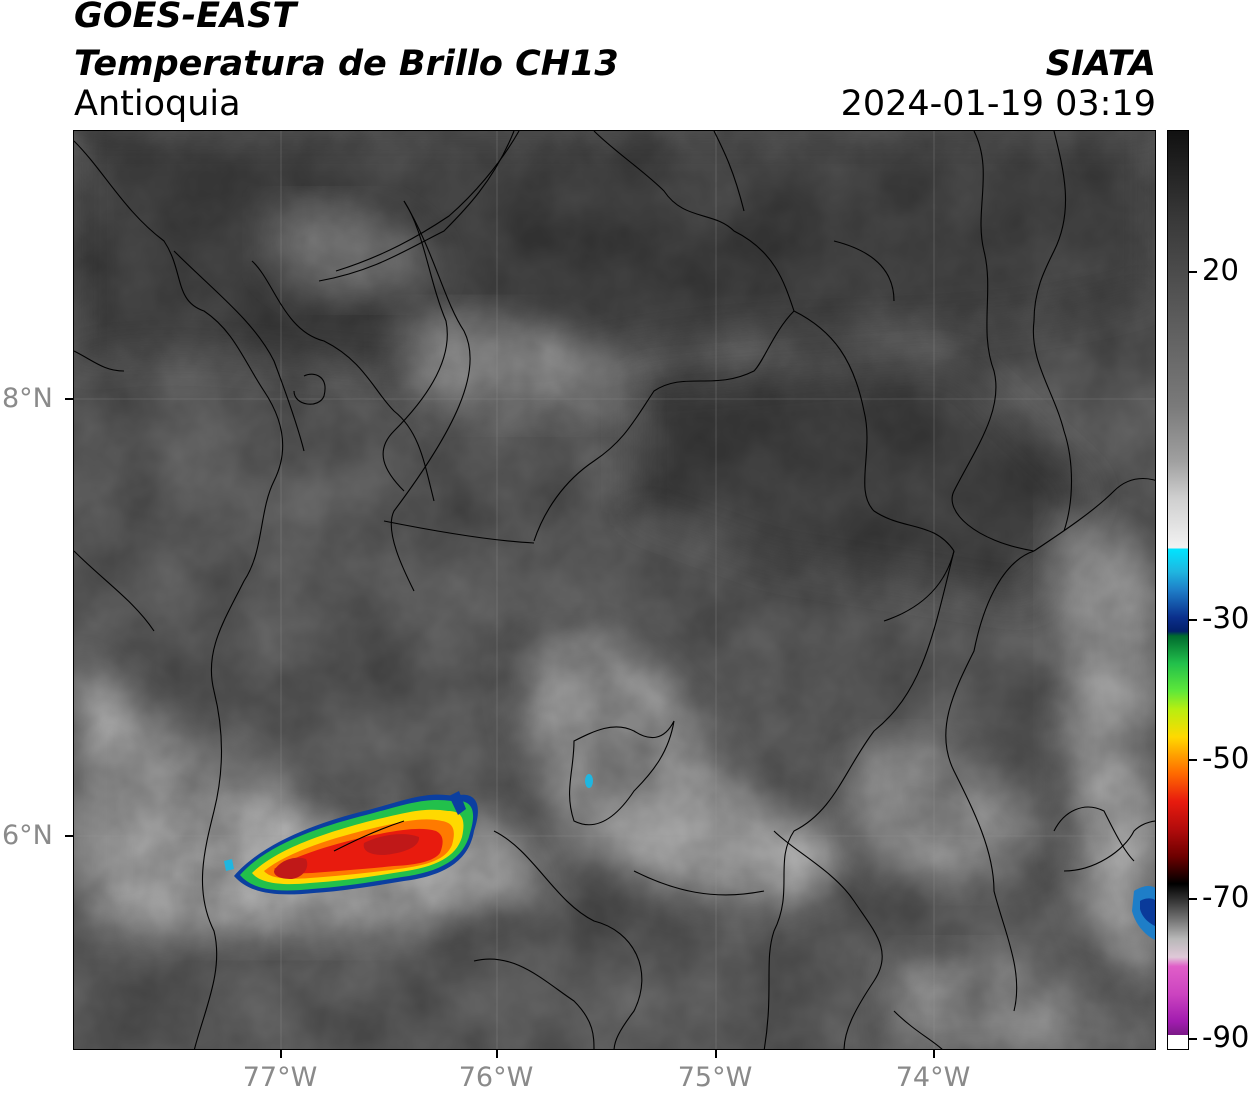 Image resolution: width=1252 pixels, height=1099 pixels. I want to click on region-label: Antioquia, so click(157, 104).